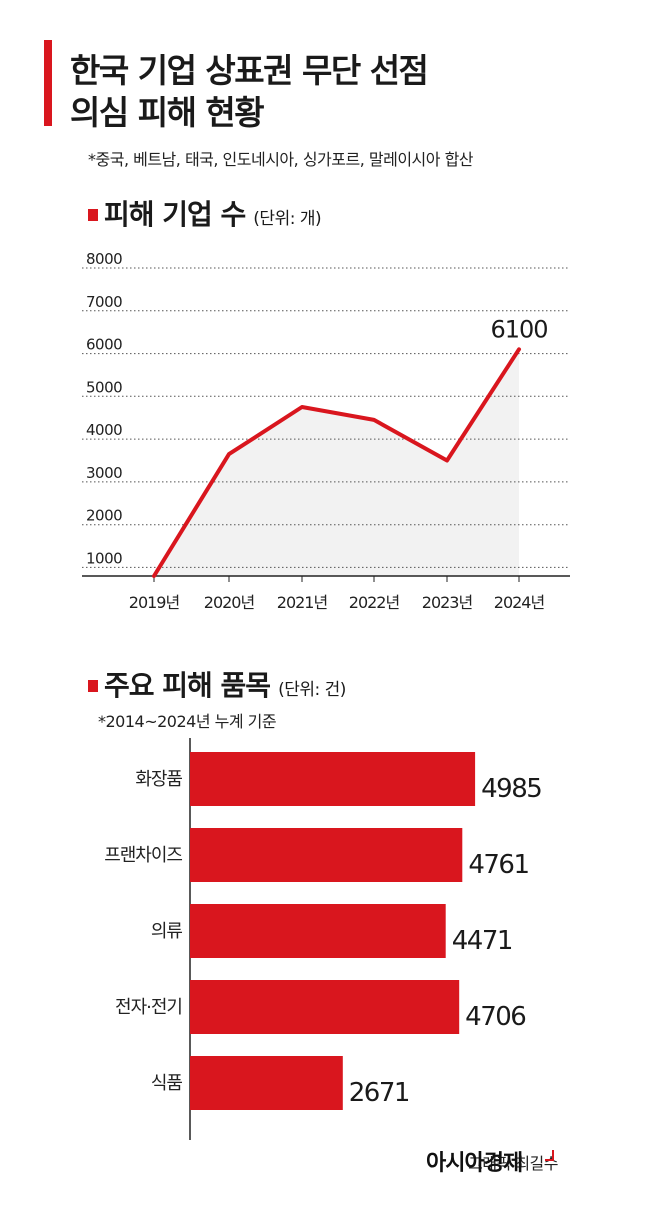 The image size is (658, 1228). Describe the element at coordinates (167, 112) in the screenshot. I see `page-title-line-2: 의심 피해 현황` at that location.